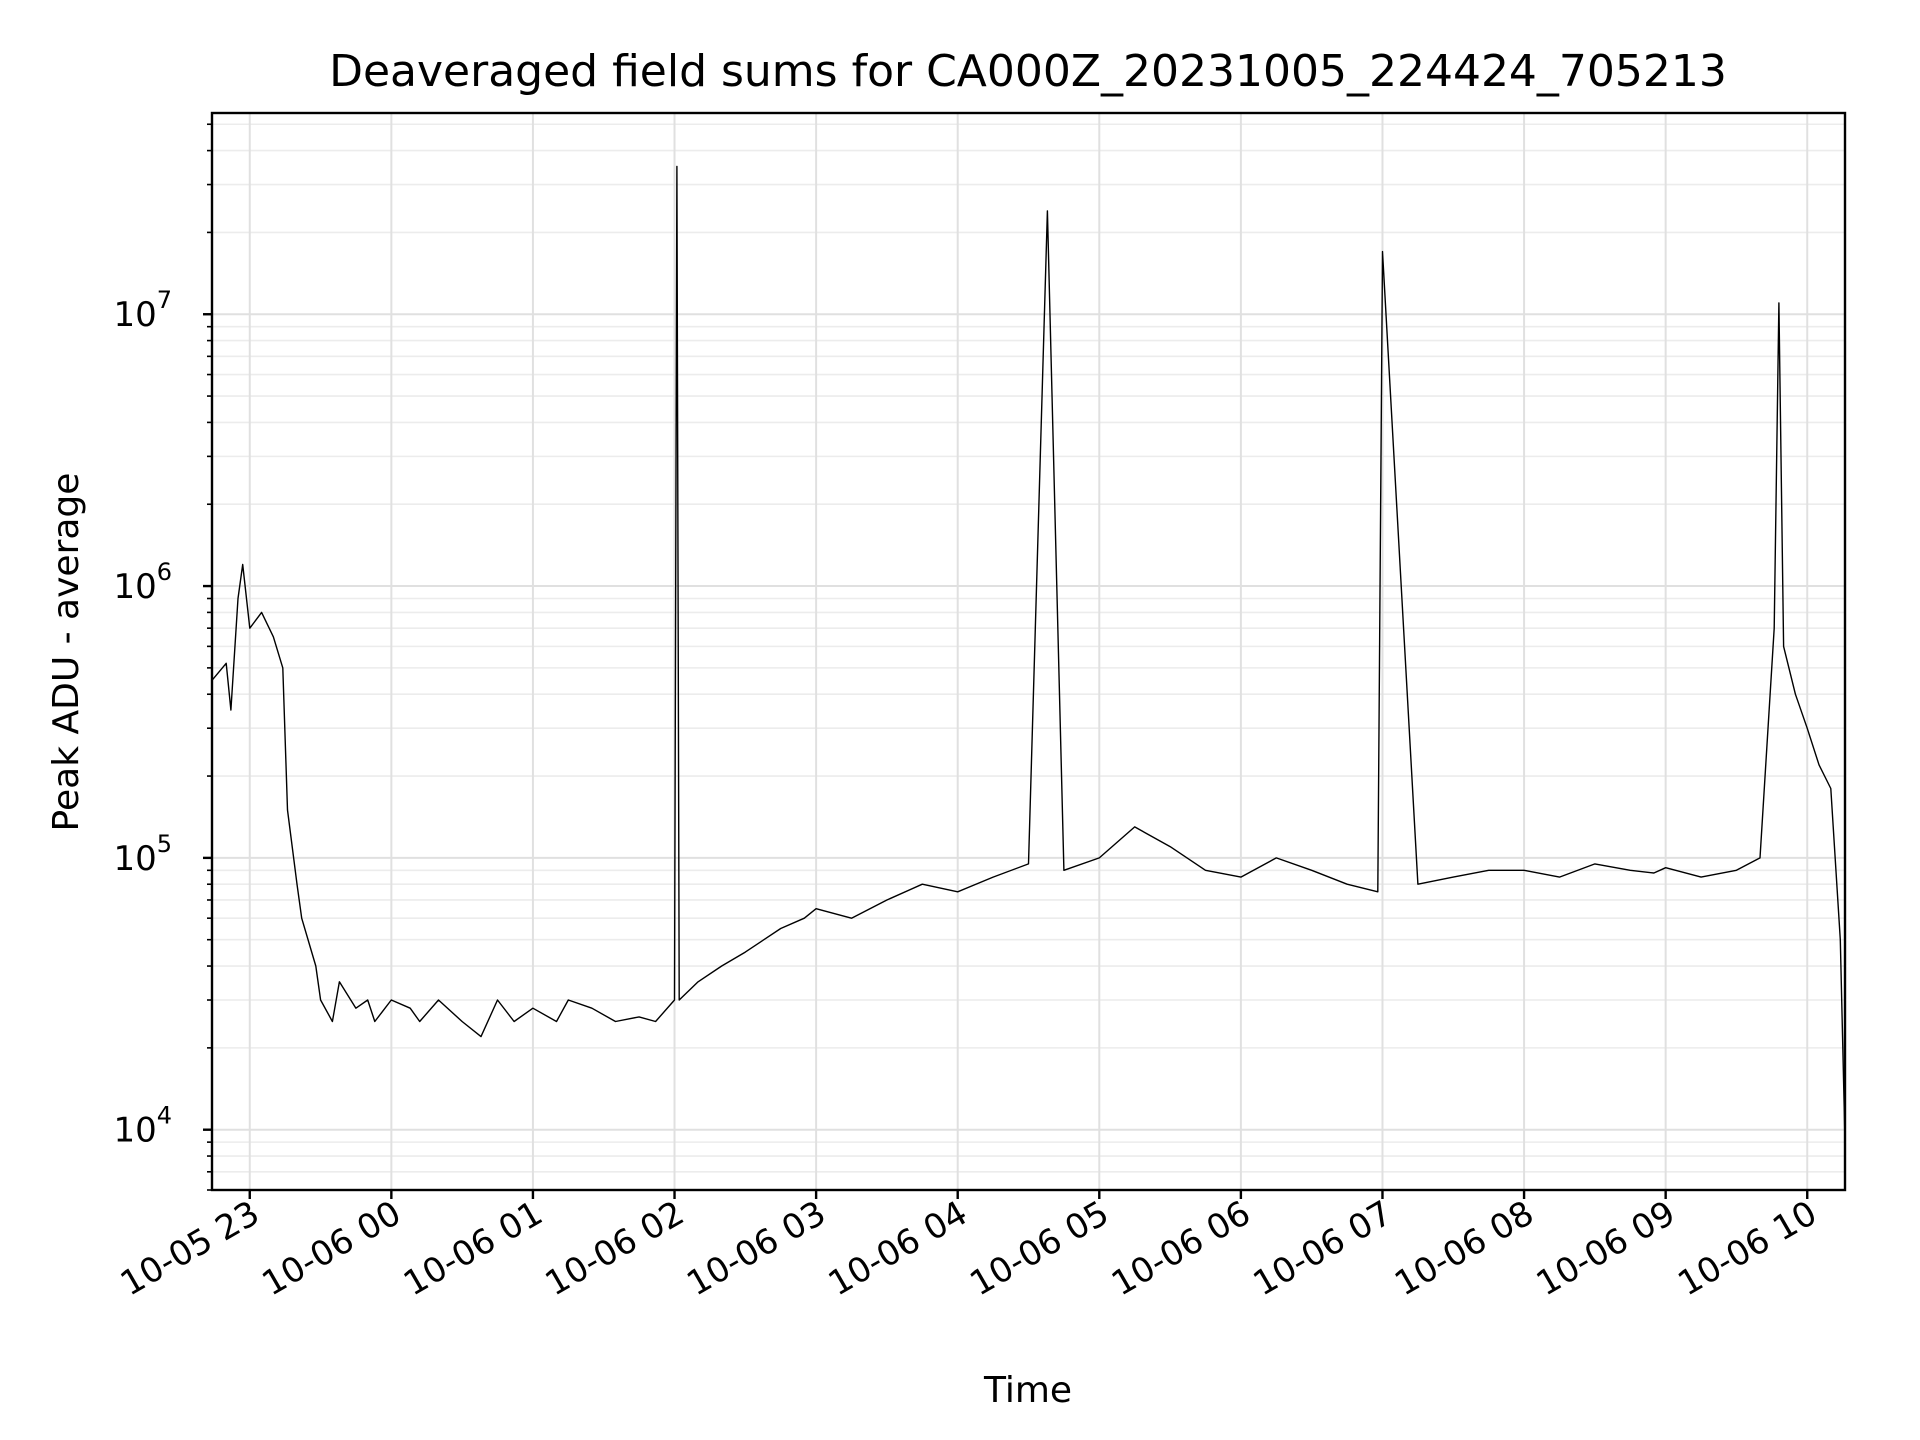  Describe the element at coordinates (142, 582) in the screenshot. I see `y-tick-label: 10⁶` at that location.